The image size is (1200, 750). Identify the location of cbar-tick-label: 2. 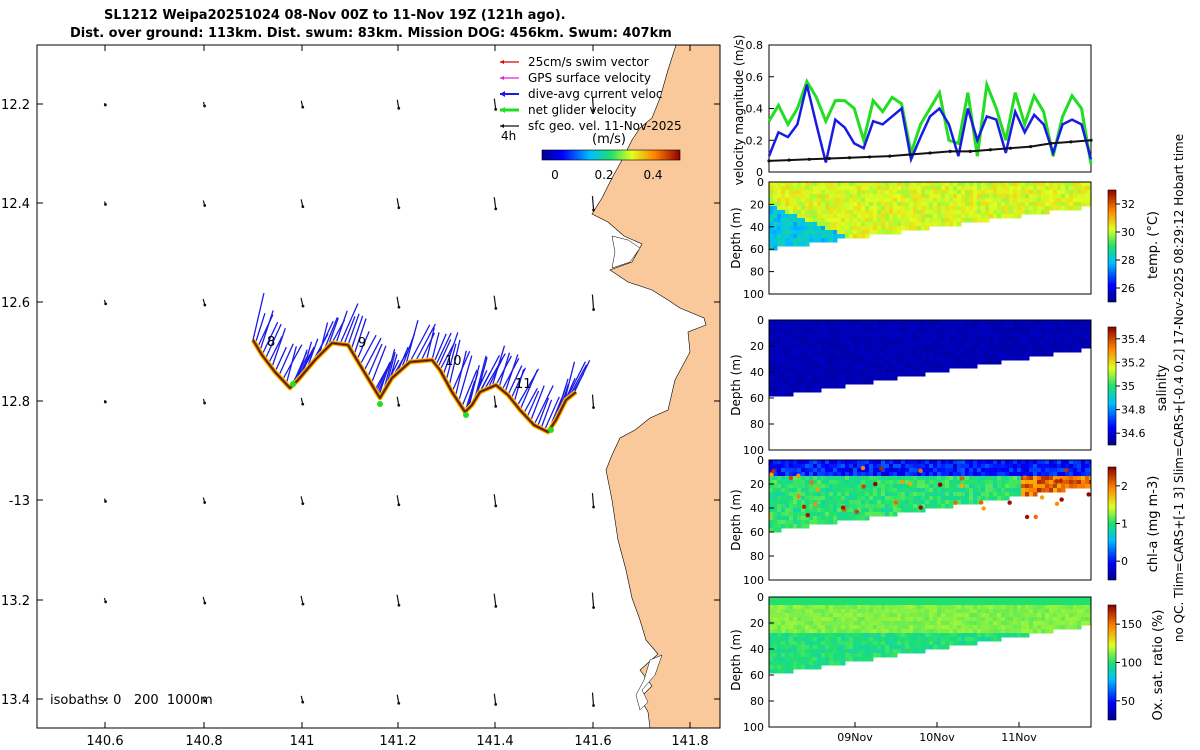
(1124, 486).